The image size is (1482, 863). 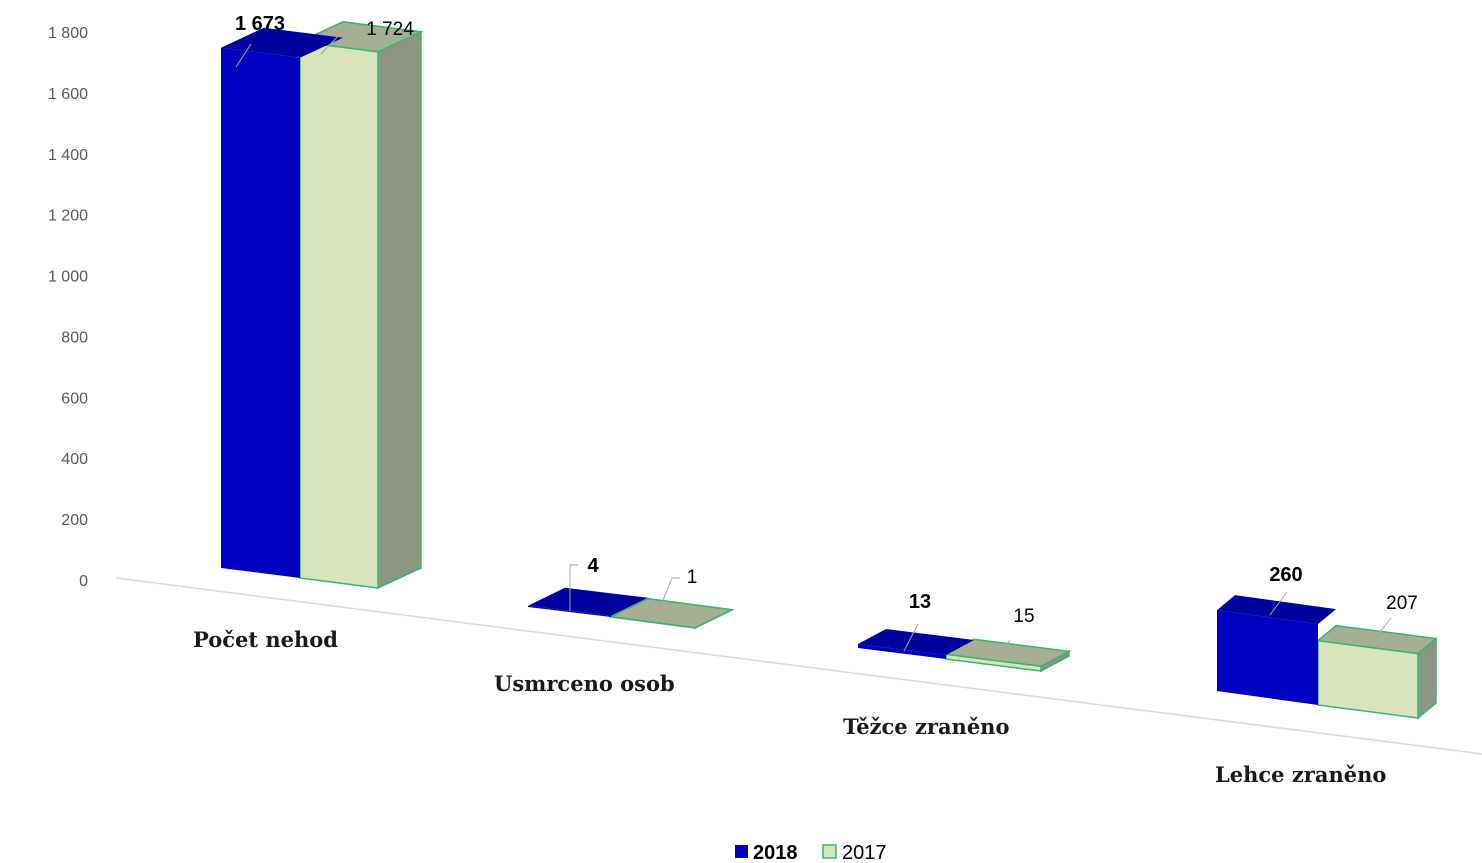 What do you see at coordinates (260, 24) in the screenshot?
I see `data-label-2018: 1 673` at bounding box center [260, 24].